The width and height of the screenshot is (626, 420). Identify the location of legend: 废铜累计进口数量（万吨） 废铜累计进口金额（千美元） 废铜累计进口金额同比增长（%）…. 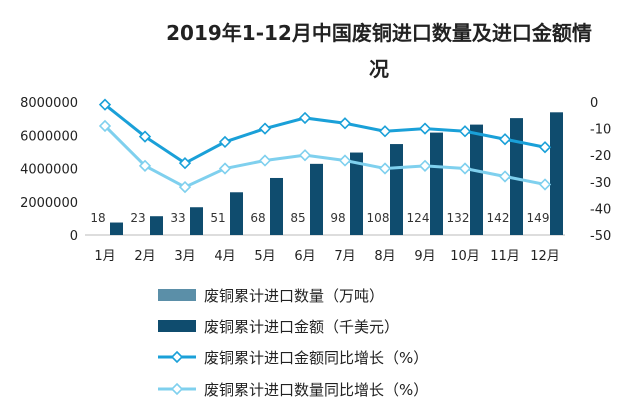
(293, 343).